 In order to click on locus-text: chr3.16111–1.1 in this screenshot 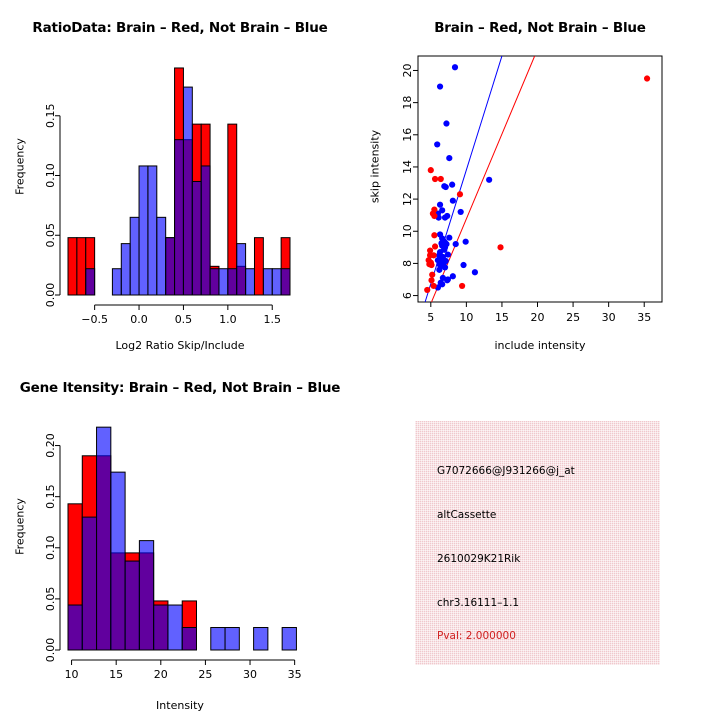, I will do `click(478, 603)`.